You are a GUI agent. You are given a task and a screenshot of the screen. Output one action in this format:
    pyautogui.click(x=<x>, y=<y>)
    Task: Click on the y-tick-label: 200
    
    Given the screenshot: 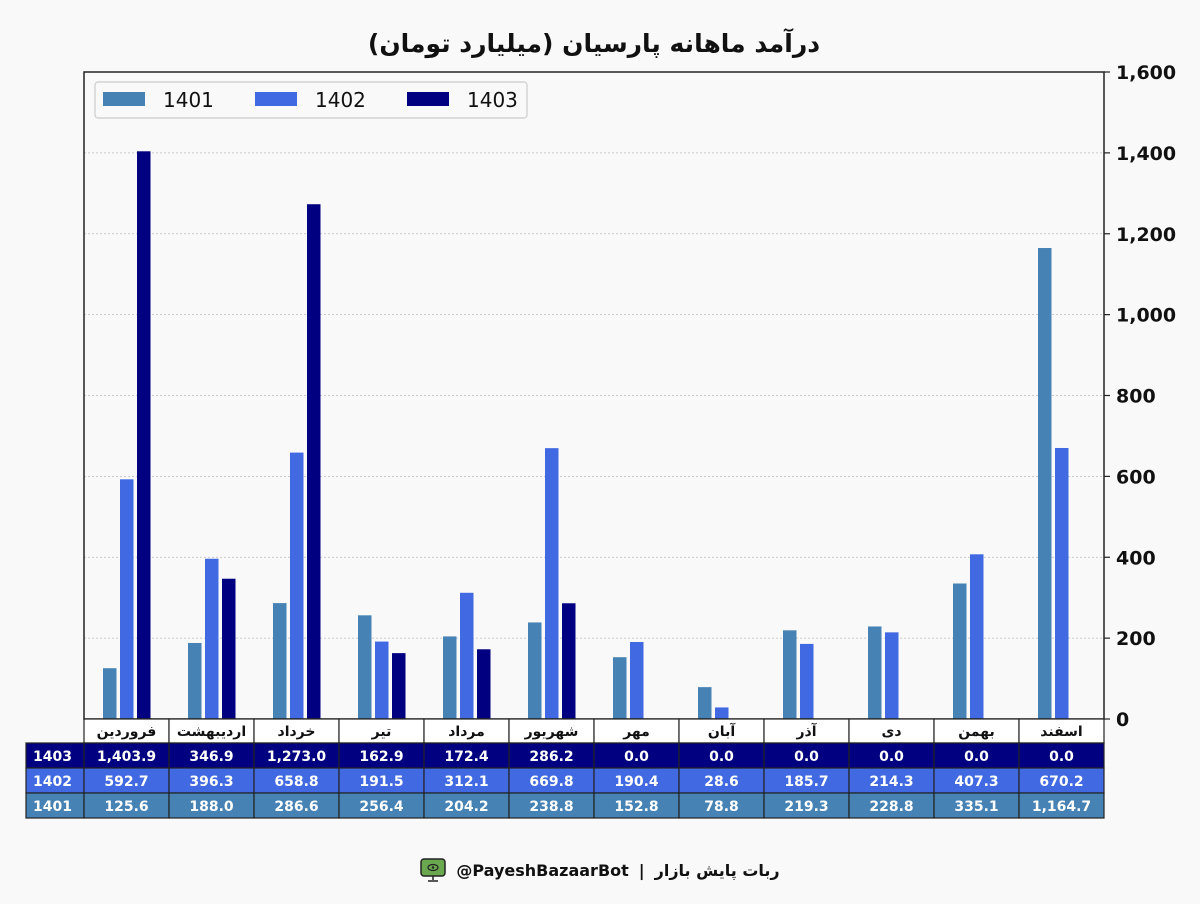 What is the action you would take?
    pyautogui.click(x=1136, y=639)
    